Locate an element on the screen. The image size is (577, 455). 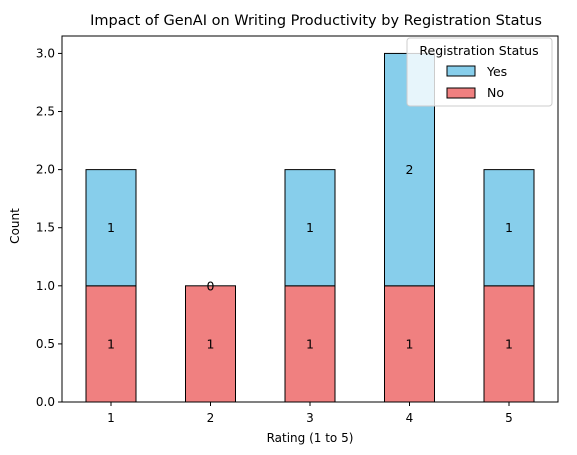
legend-swatch-yes is located at coordinates (461, 71).